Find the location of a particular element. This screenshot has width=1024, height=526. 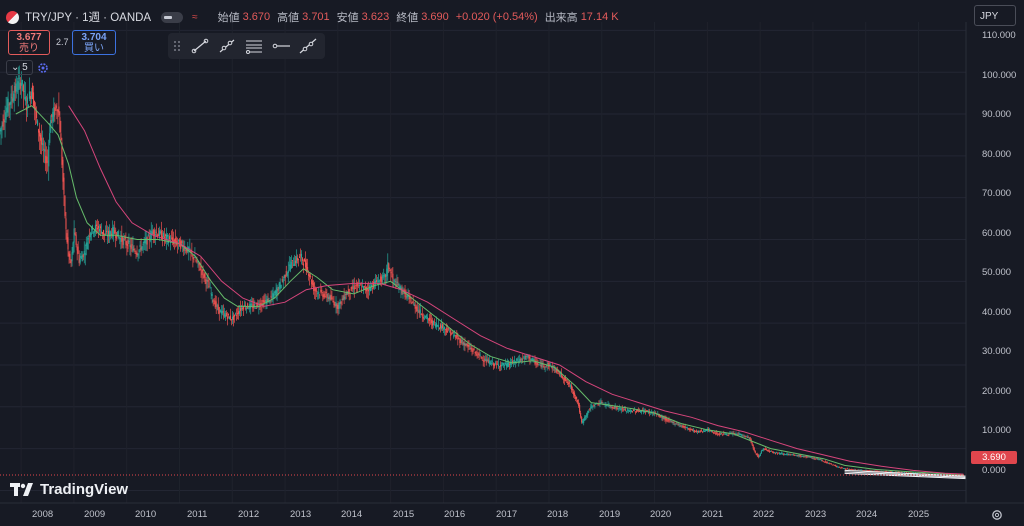

collapse-toggle is located at coordinates (172, 17).